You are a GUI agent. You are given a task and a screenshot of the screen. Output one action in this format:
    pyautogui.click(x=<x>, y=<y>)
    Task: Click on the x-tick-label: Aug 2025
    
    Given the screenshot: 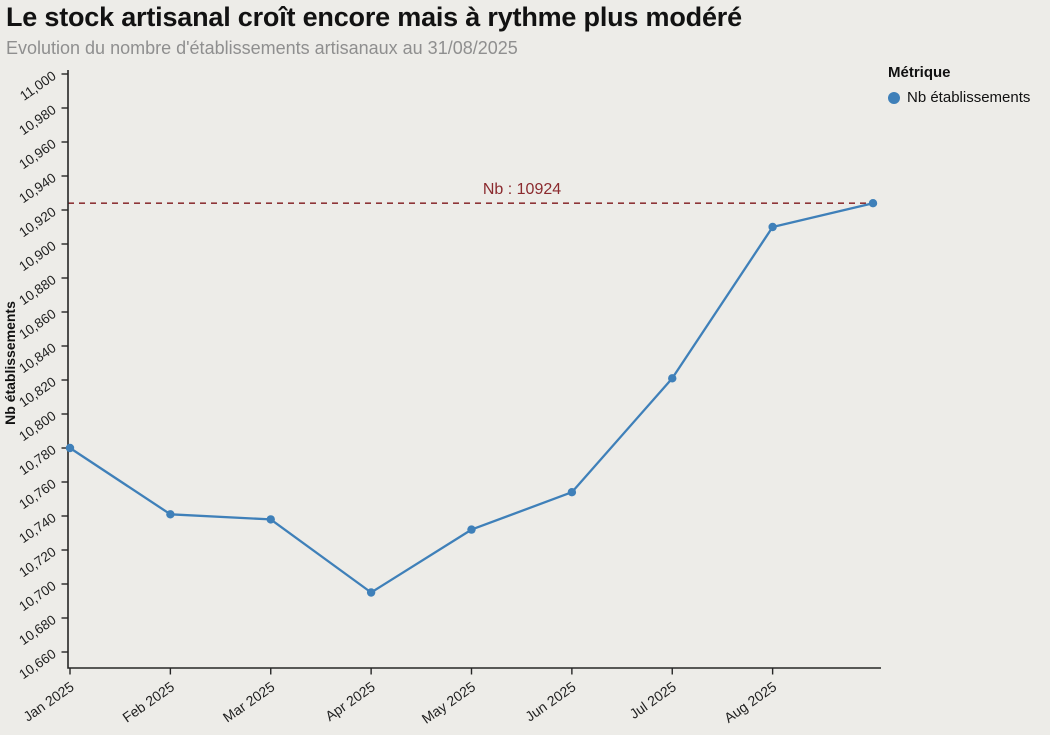 What is the action you would take?
    pyautogui.click(x=750, y=702)
    